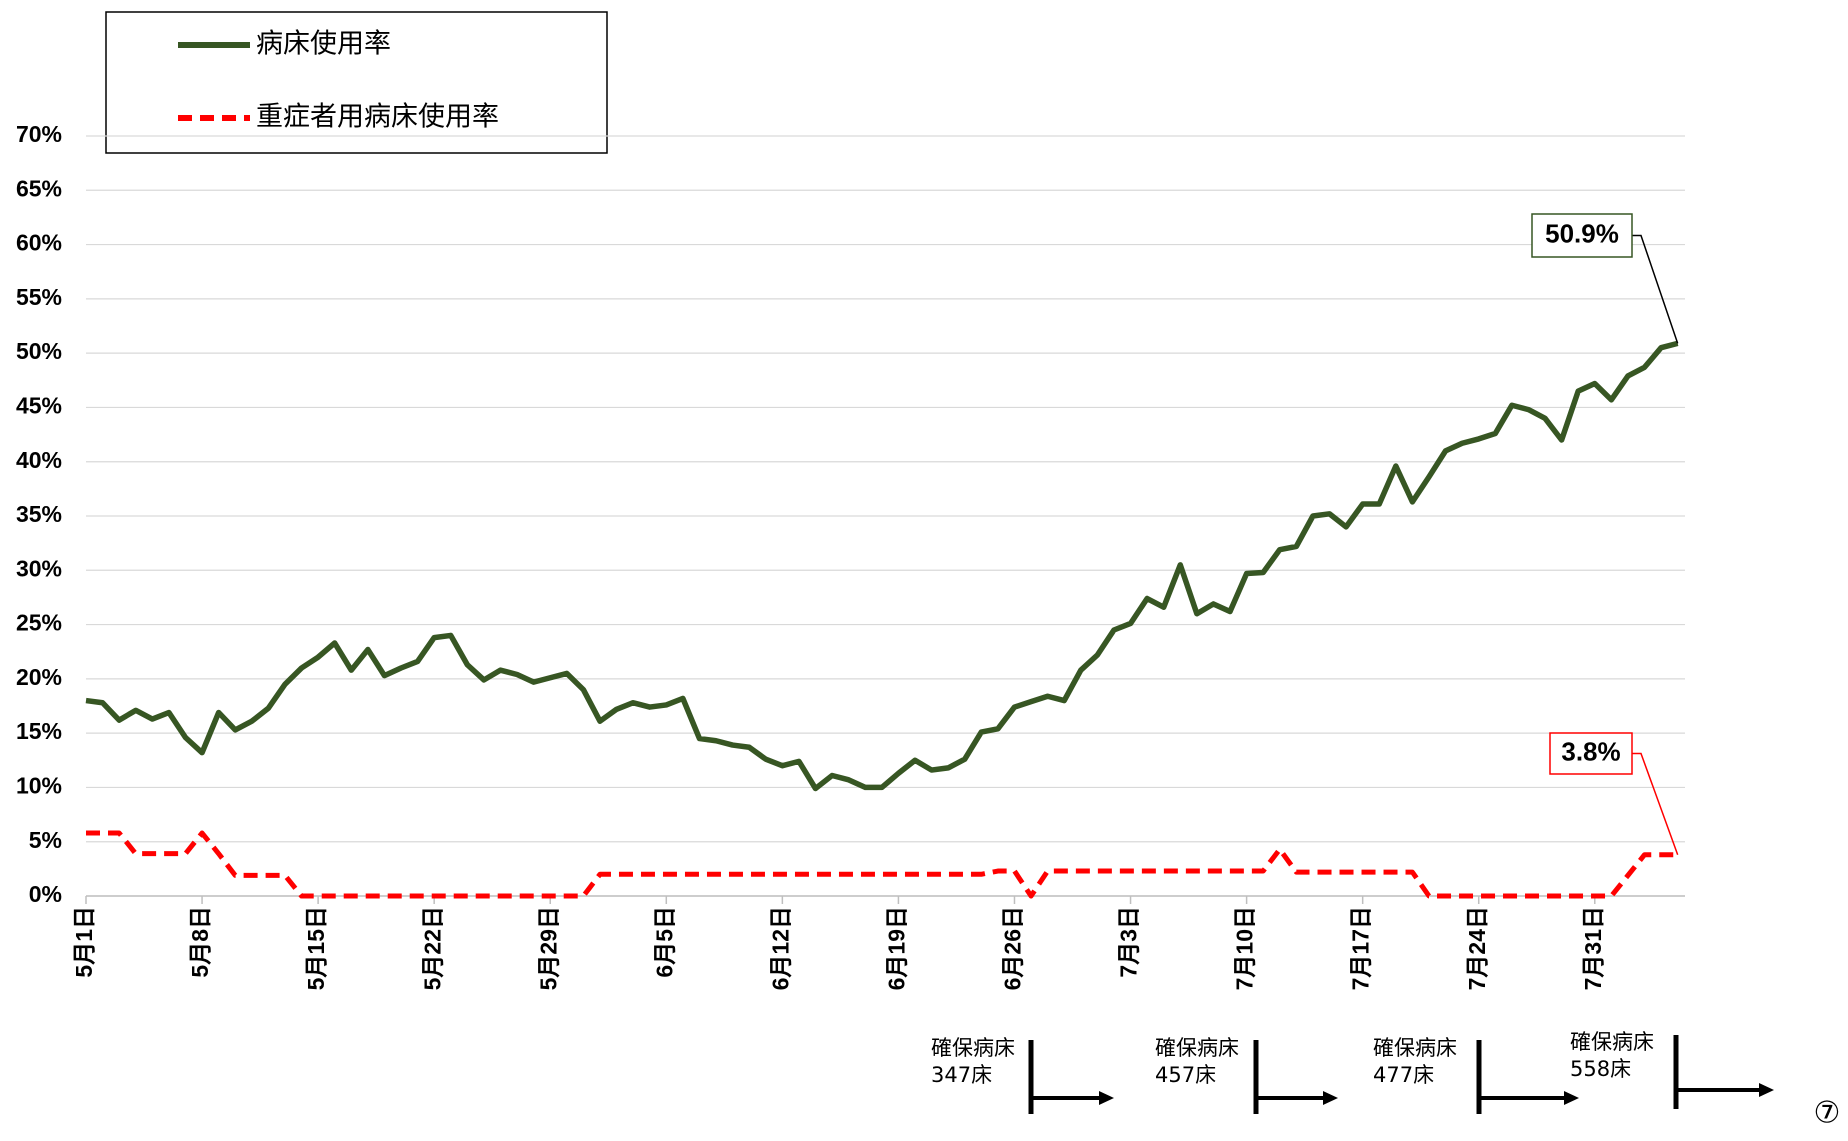  What do you see at coordinates (1590, 751) in the screenshot?
I see `value-label: 3.8%` at bounding box center [1590, 751].